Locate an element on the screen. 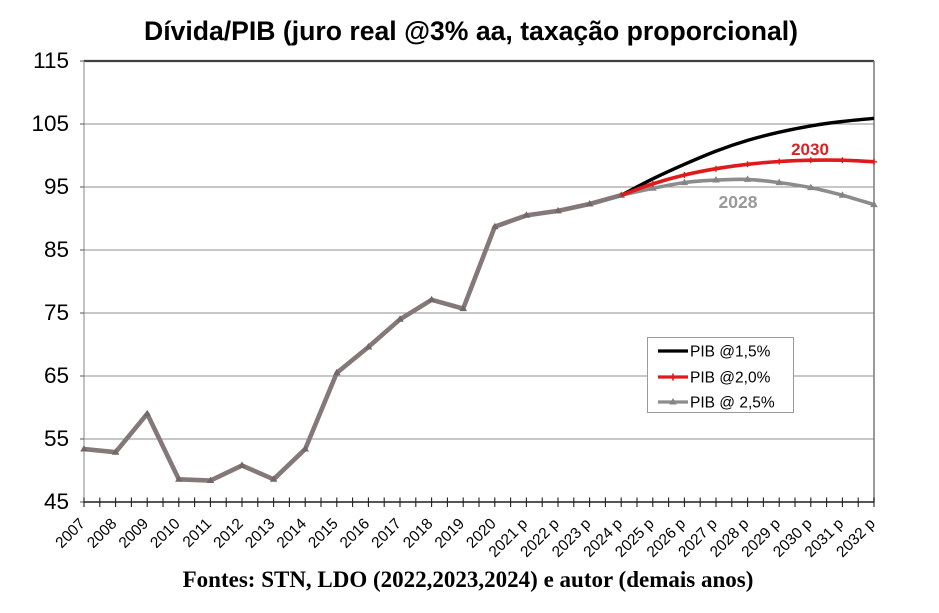 The width and height of the screenshot is (939, 613). svg-text: PIB @2,0% is located at coordinates (730, 378).